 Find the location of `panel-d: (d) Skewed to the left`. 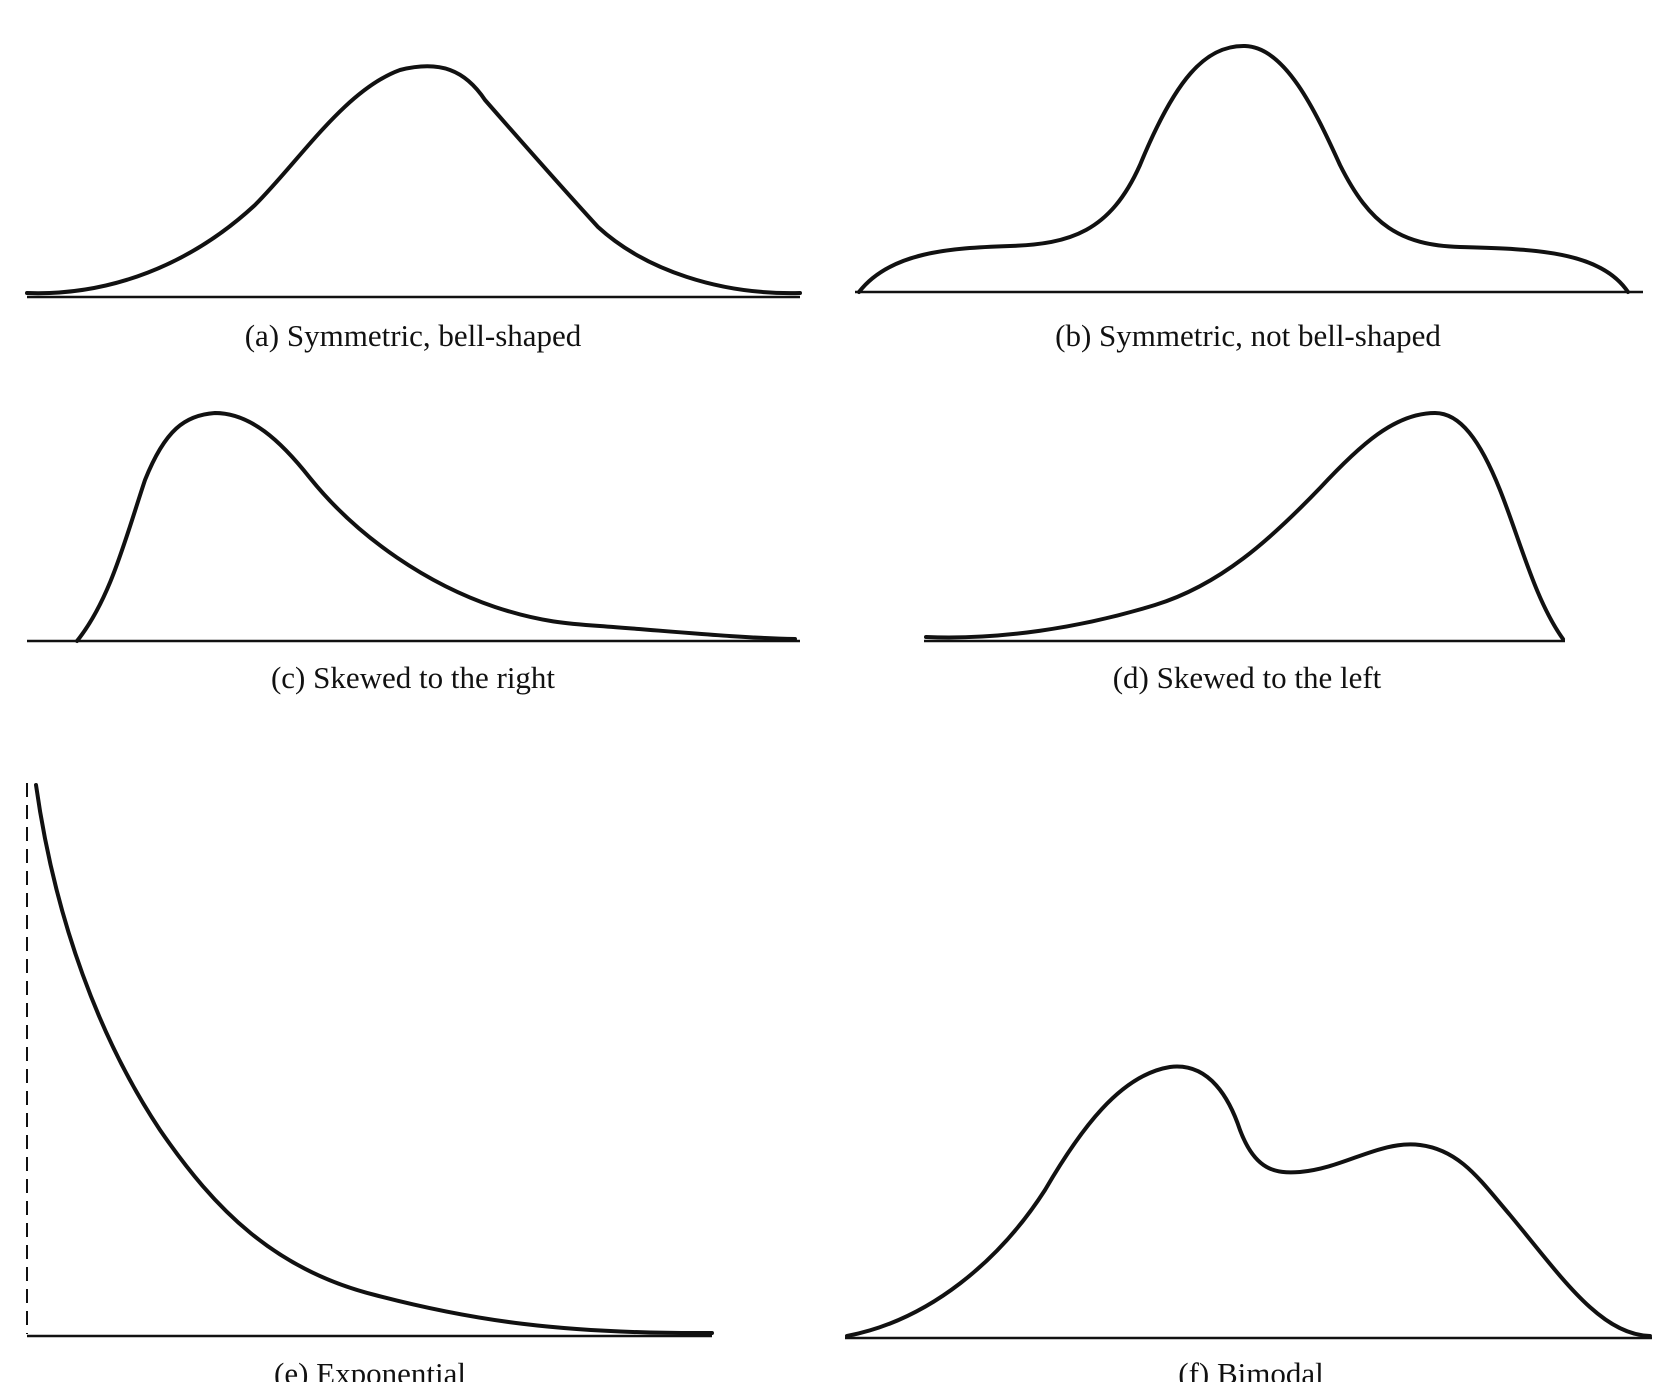

panel-d: (d) Skewed to the left is located at coordinates (1244, 553).